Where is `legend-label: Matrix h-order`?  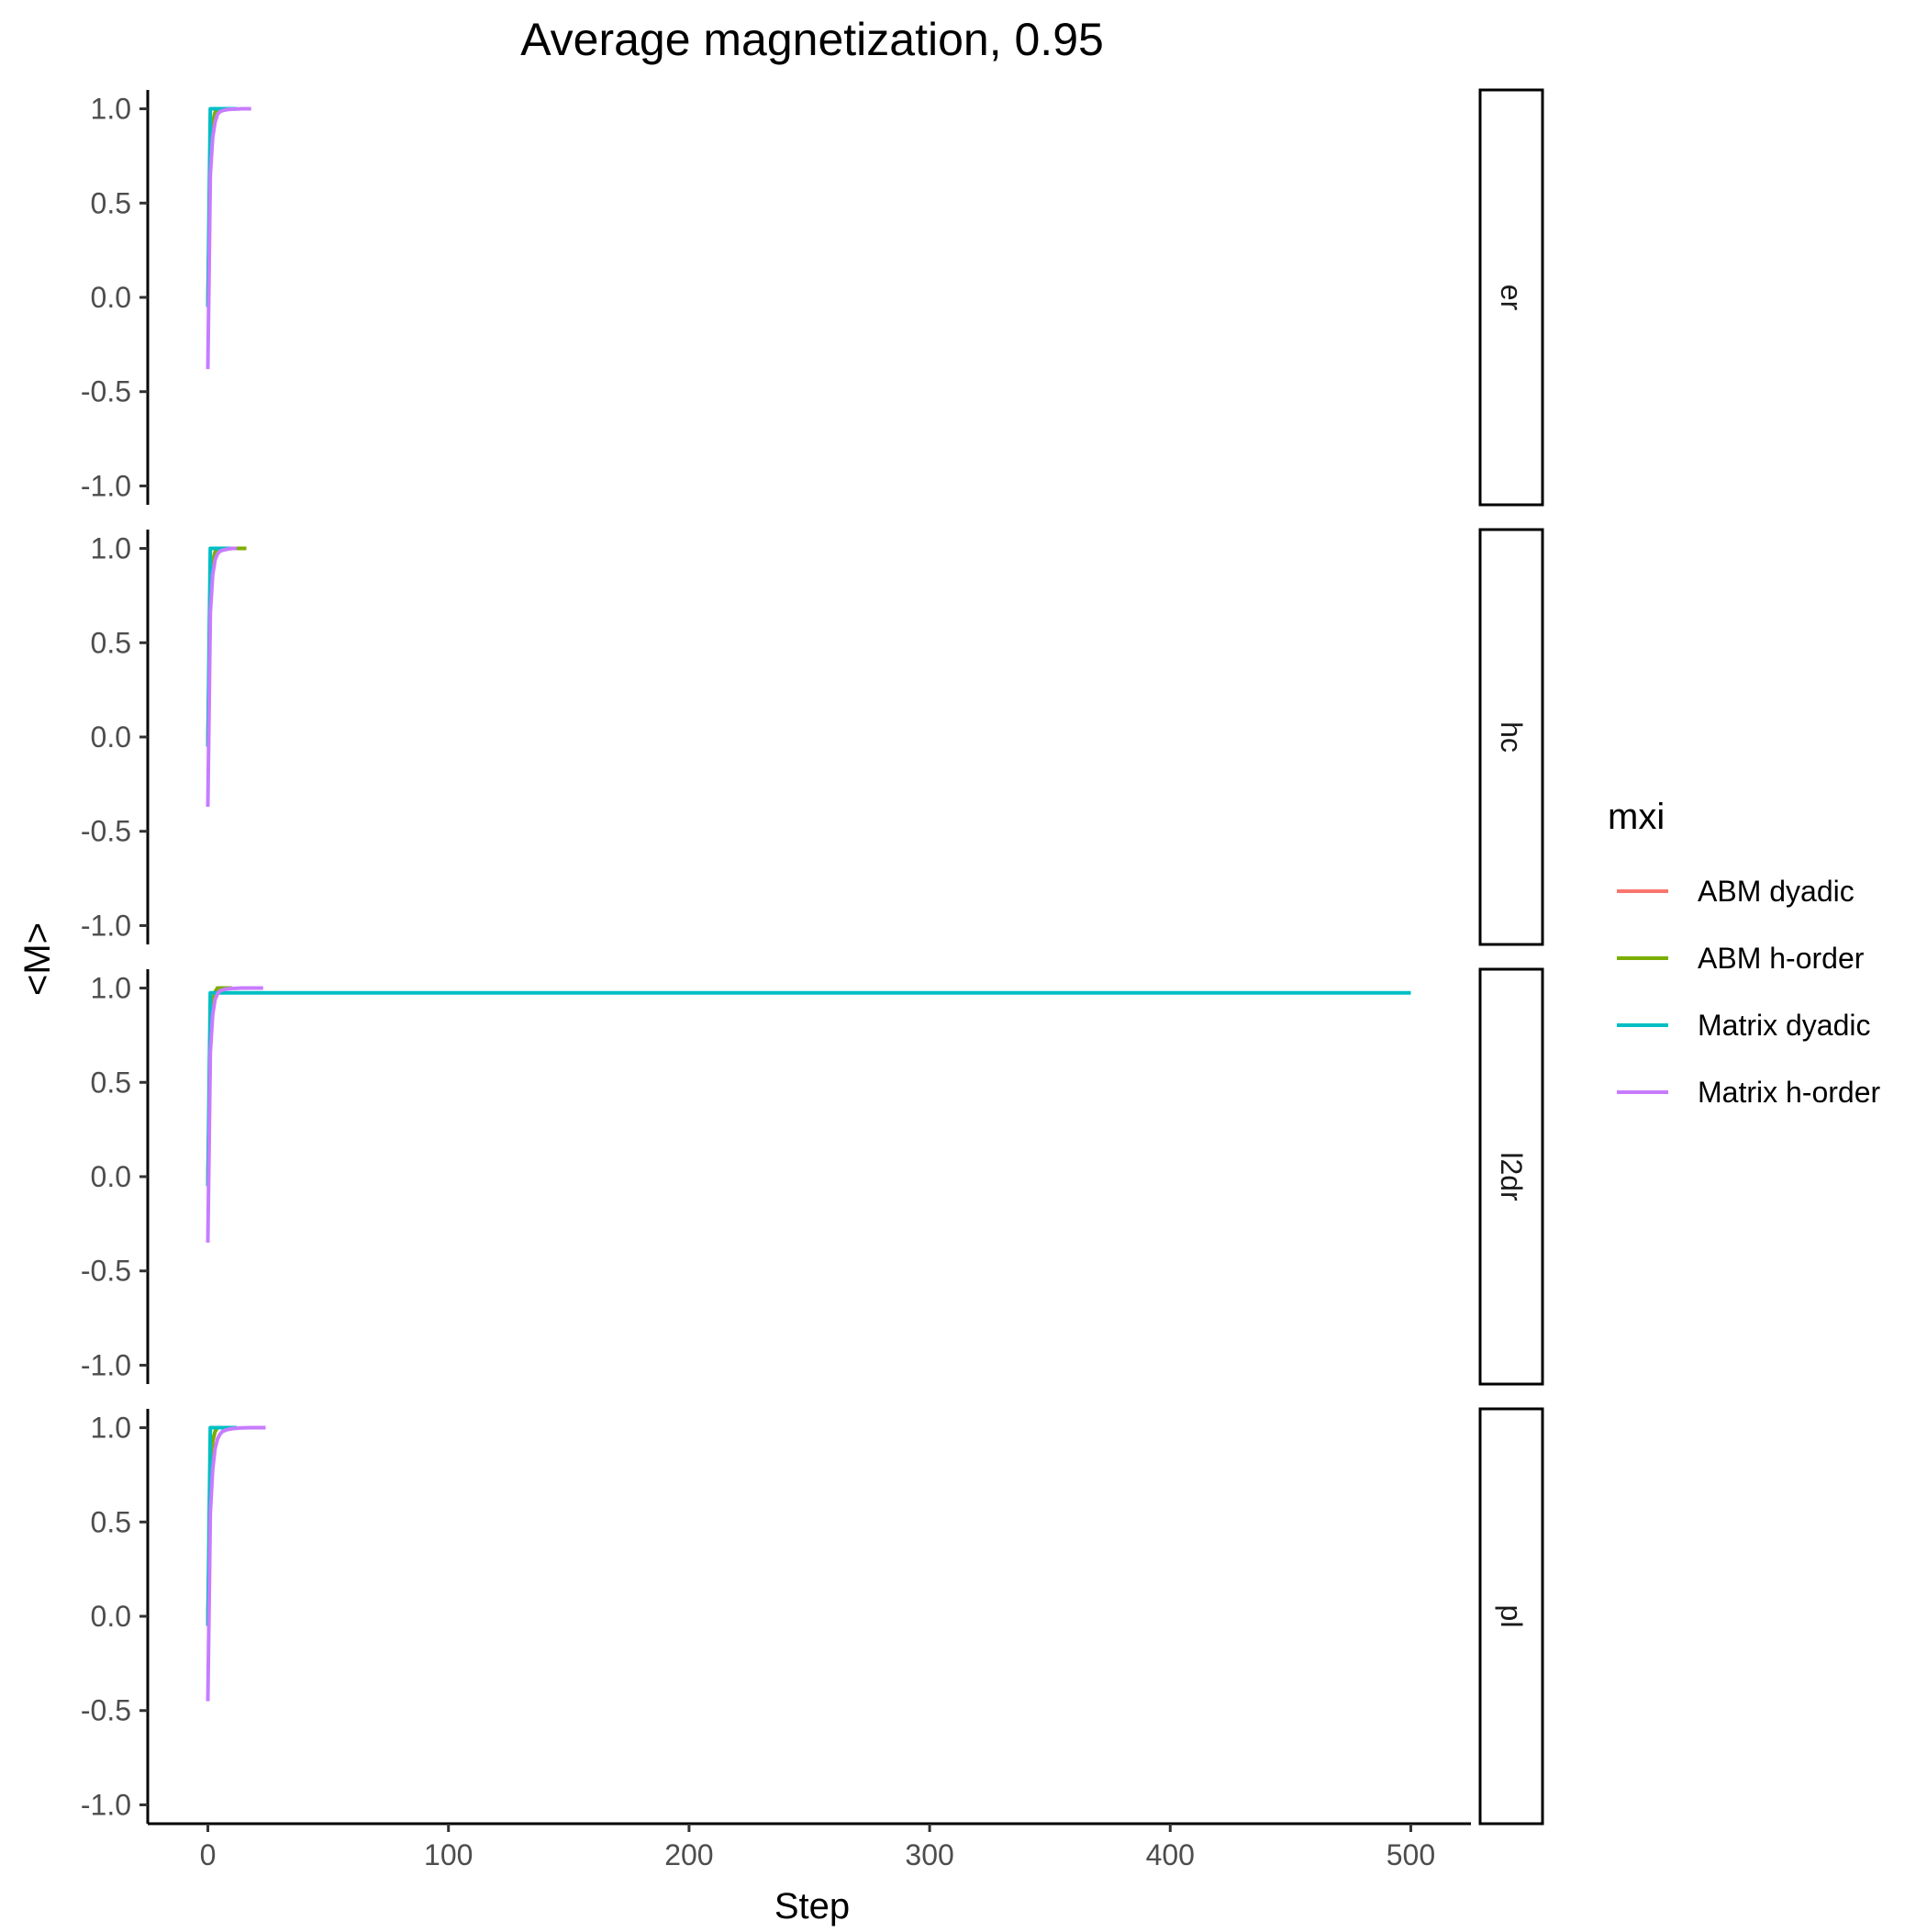 legend-label: Matrix h-order is located at coordinates (1789, 1092).